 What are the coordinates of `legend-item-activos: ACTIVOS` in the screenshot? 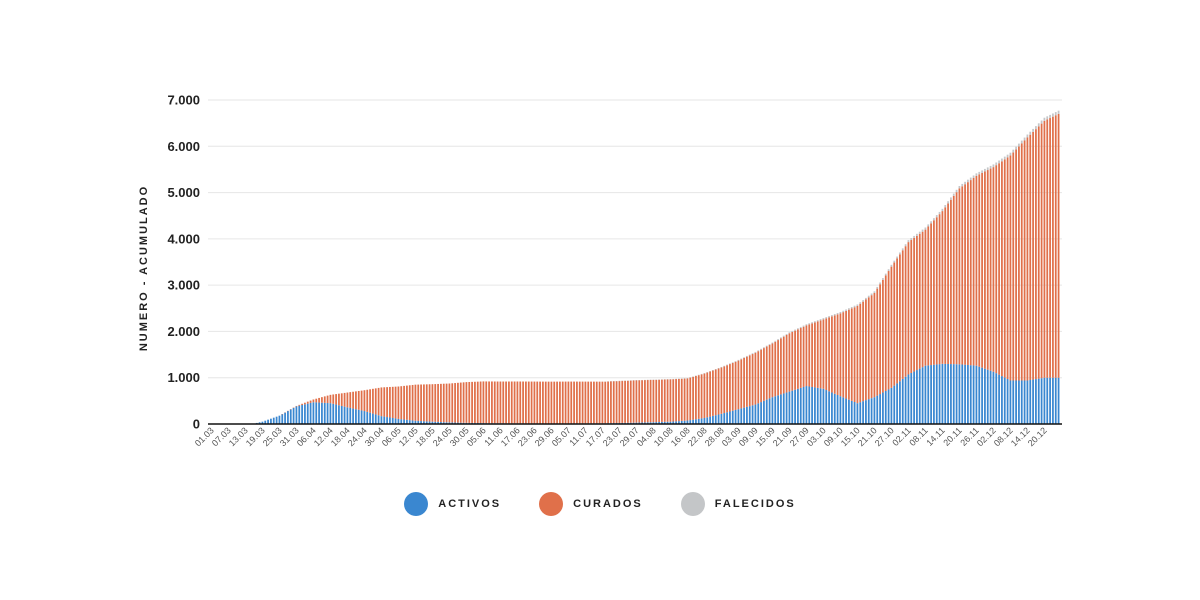 It's located at (452, 504).